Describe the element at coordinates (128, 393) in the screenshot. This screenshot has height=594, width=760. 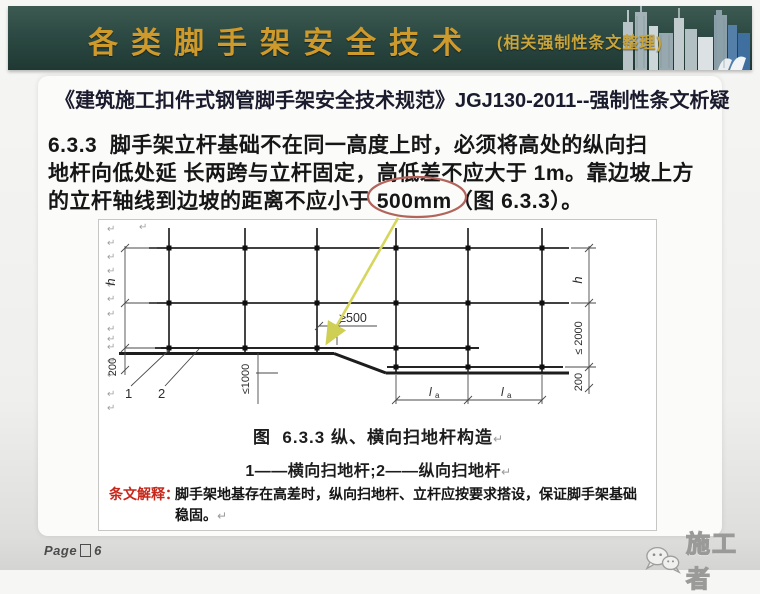
I see `leader-label-1: 1` at that location.